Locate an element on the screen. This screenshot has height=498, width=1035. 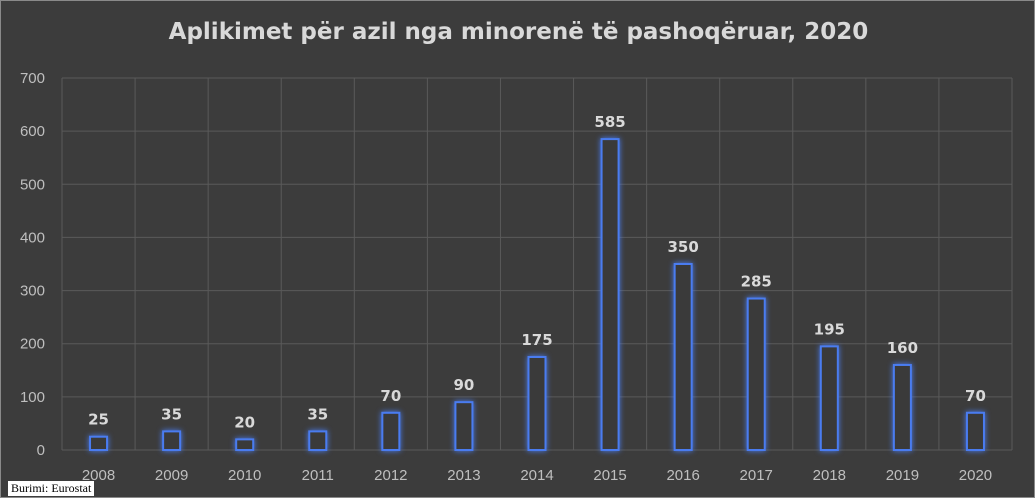
bar-2019 is located at coordinates (902, 407).